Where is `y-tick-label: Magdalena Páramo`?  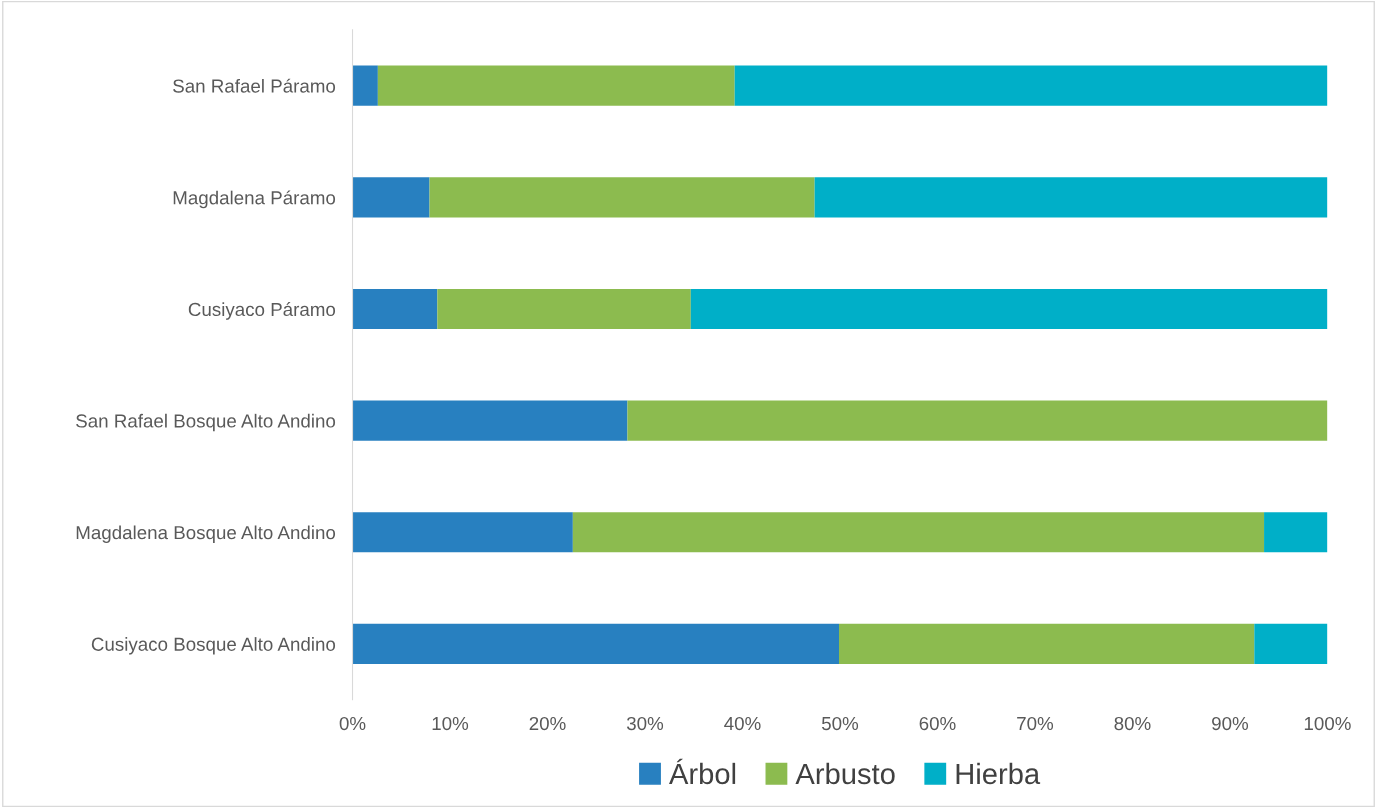 y-tick-label: Magdalena Páramo is located at coordinates (254, 199).